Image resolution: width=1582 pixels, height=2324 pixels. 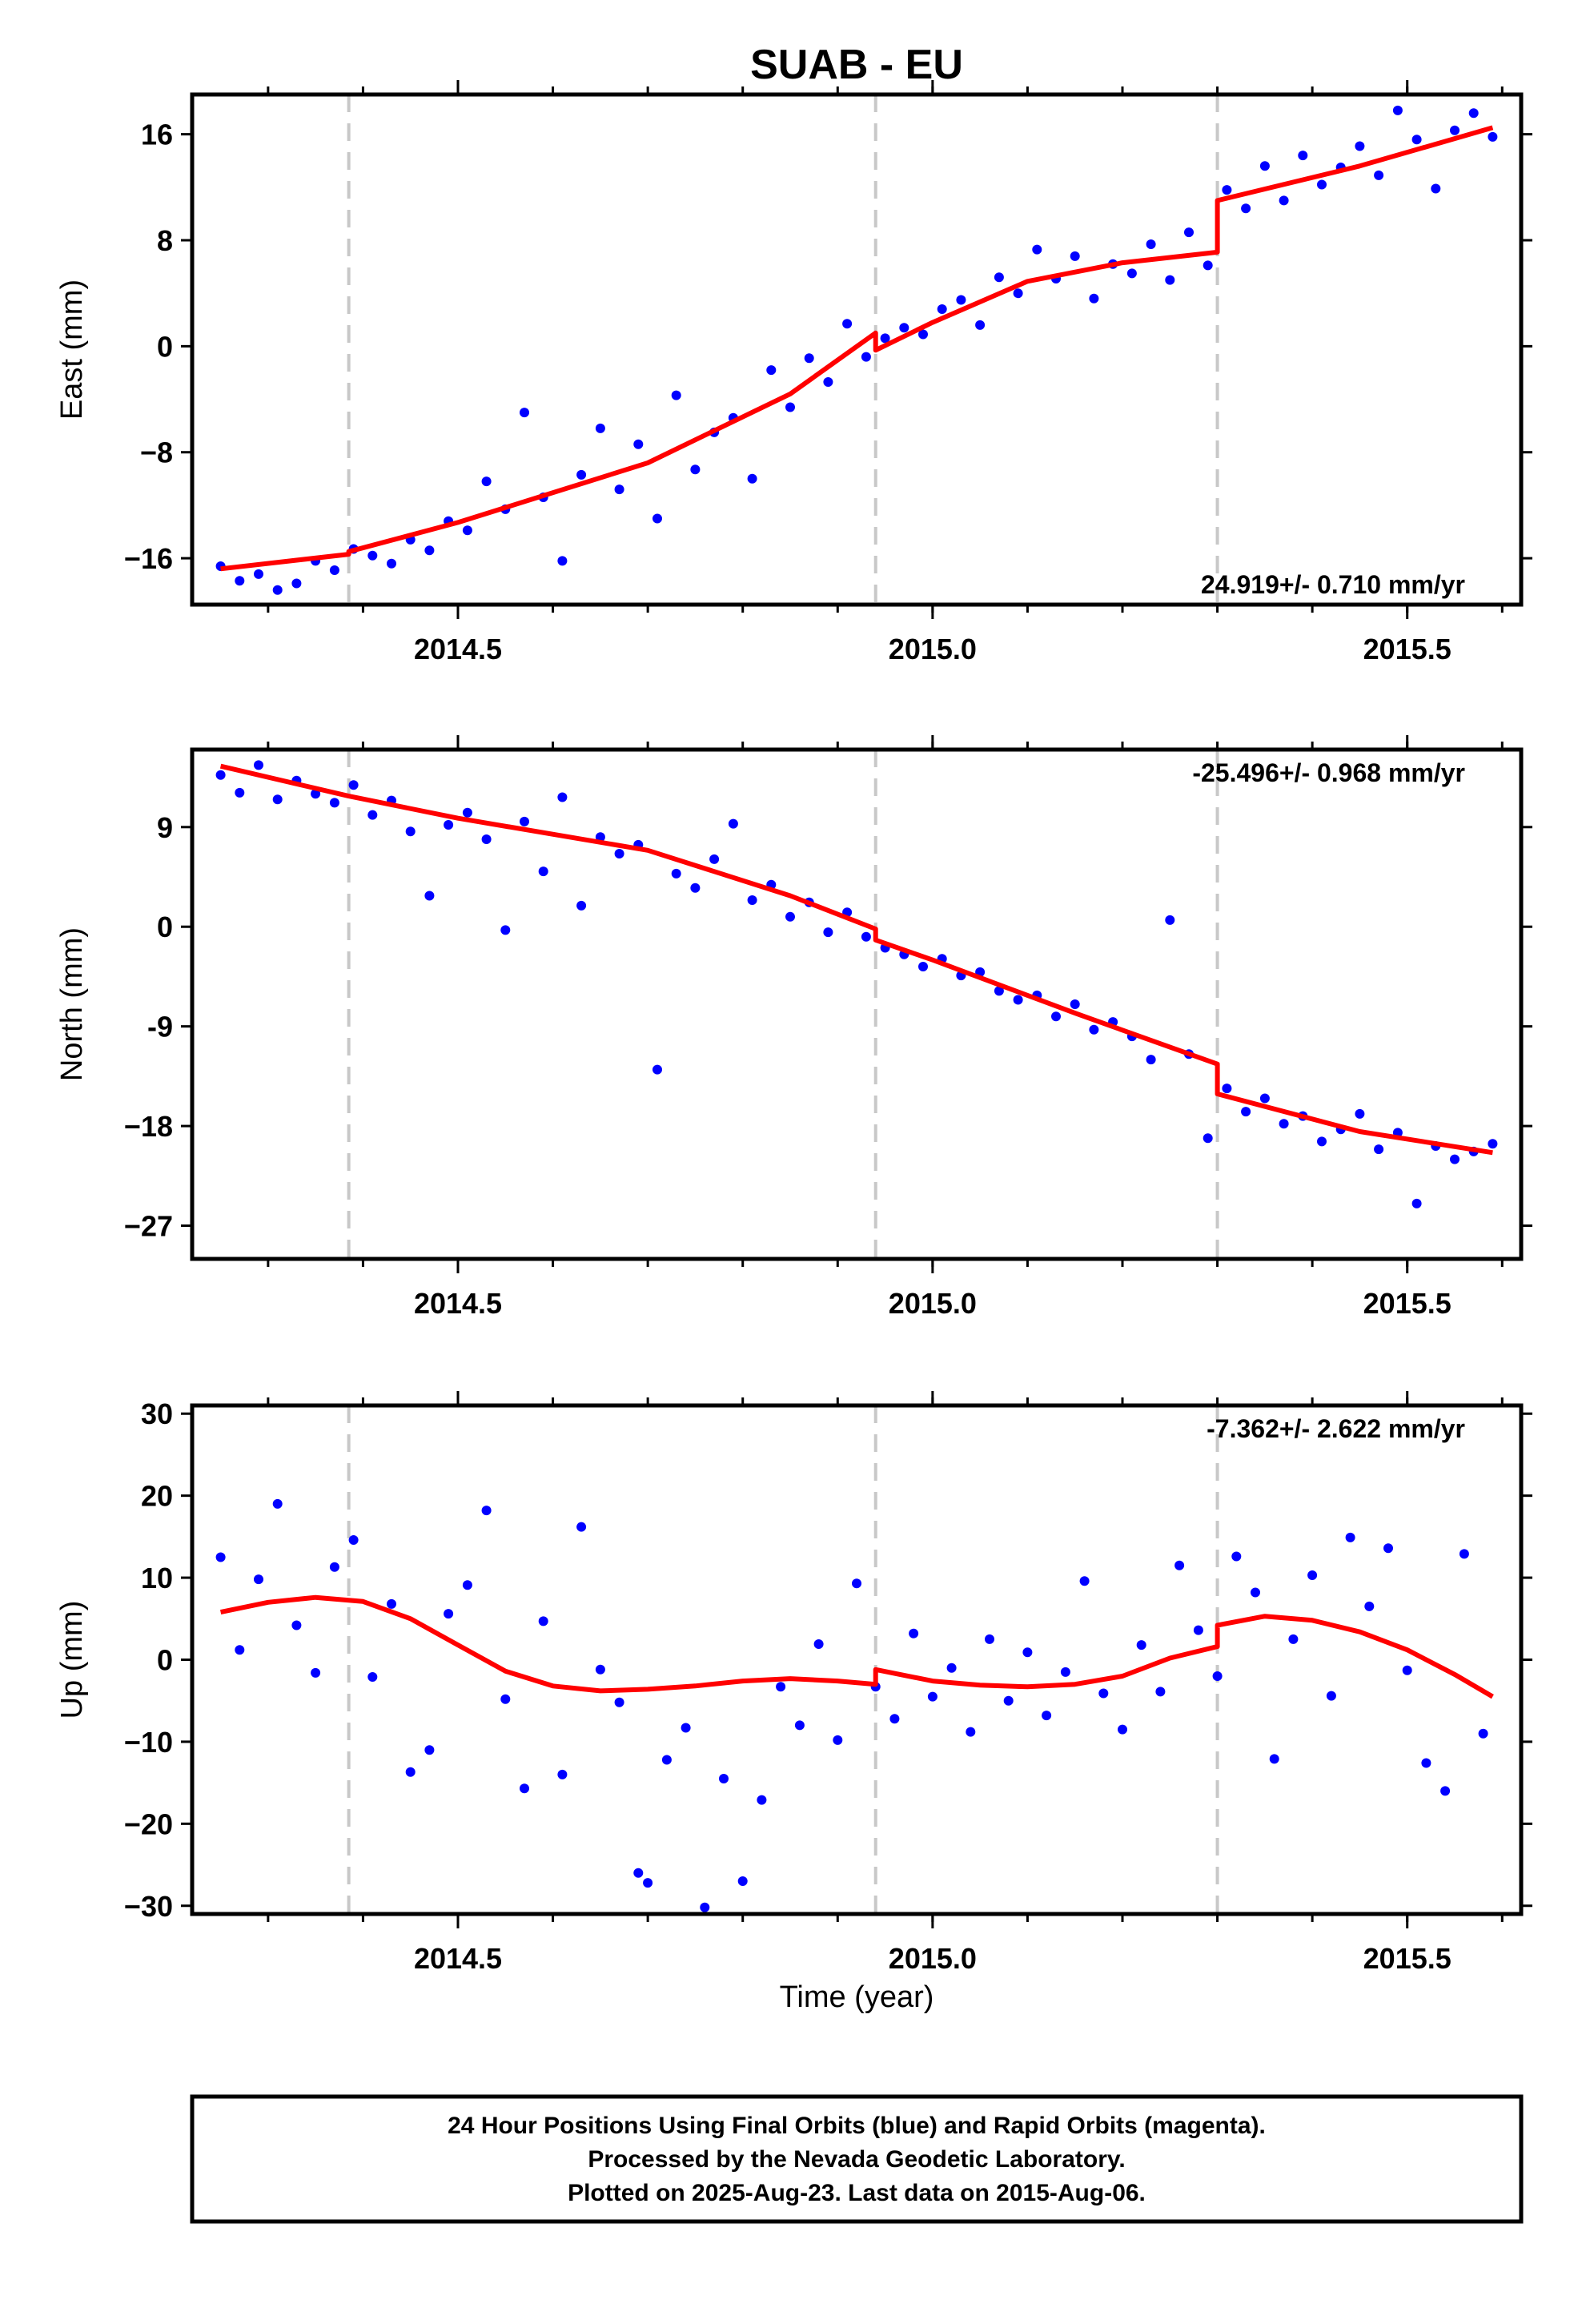 I want to click on east-rate-label: 24.919+/- 0.710 mm/yr, so click(x=1333, y=584).